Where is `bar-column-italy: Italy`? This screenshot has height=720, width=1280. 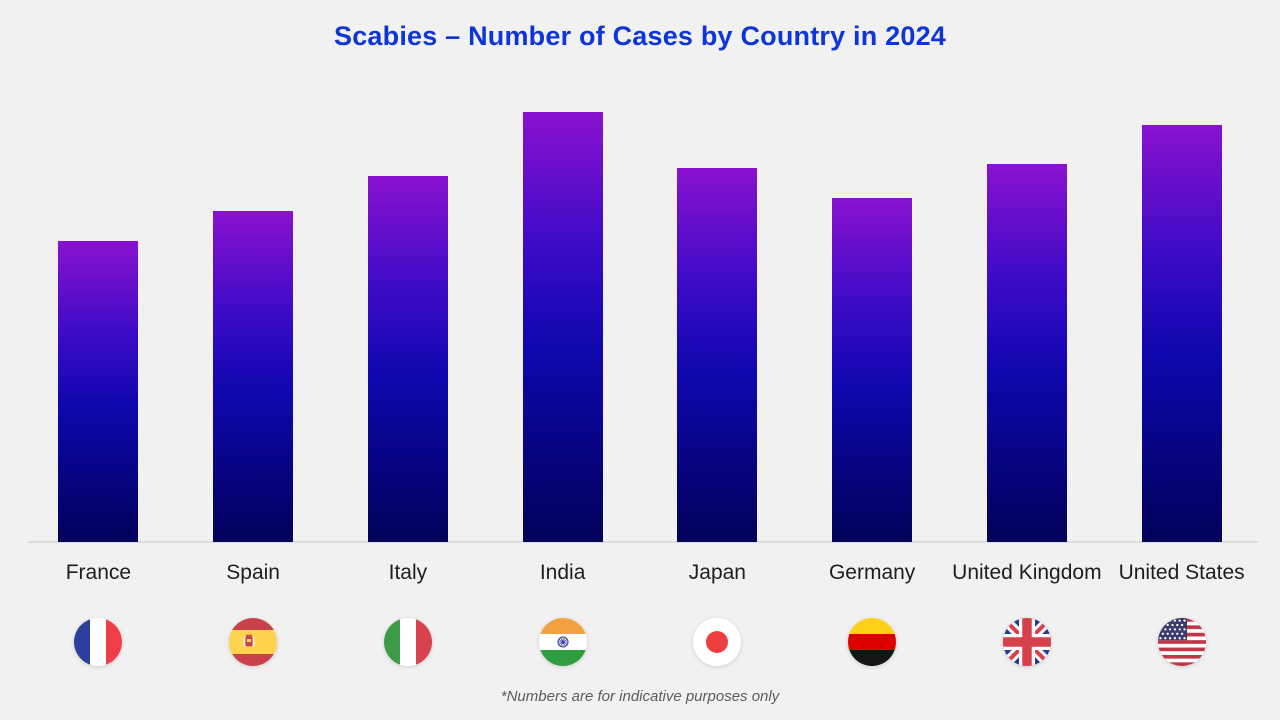 bar-column-italy: Italy is located at coordinates (408, 360).